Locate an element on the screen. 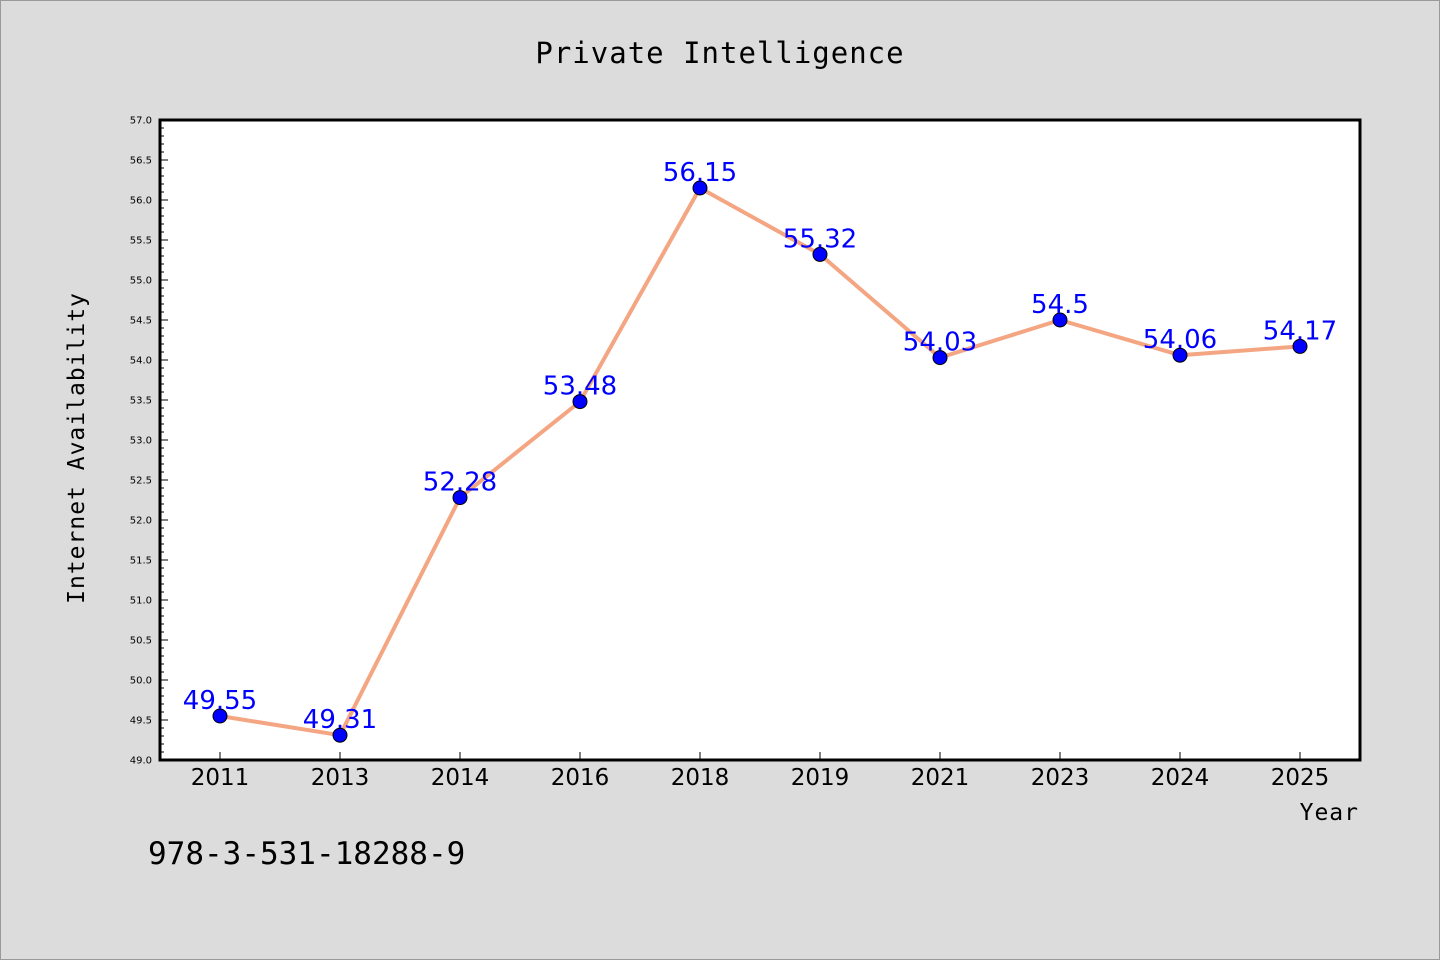 This screenshot has height=960, width=1440. x-tick-label: 2025 is located at coordinates (1300, 778).